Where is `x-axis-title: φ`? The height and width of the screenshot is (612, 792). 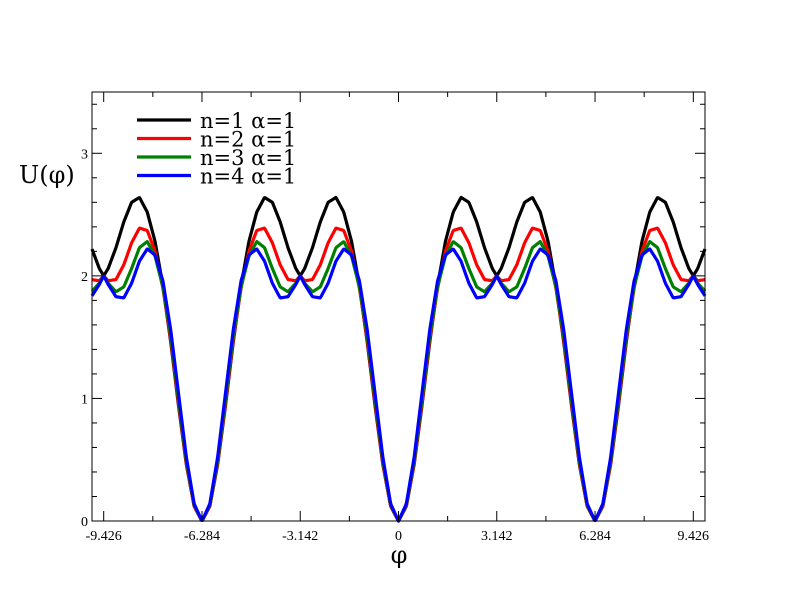
x-axis-title: φ is located at coordinates (399, 555).